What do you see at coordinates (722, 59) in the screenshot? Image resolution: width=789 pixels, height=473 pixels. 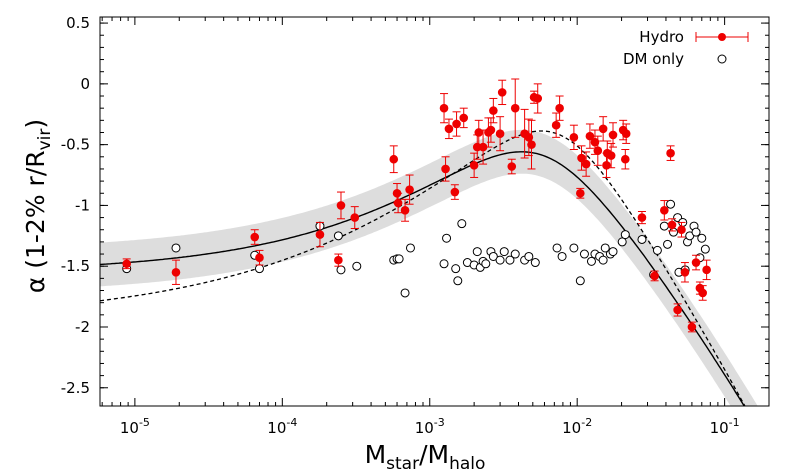 I see `legend-dm-marker` at bounding box center [722, 59].